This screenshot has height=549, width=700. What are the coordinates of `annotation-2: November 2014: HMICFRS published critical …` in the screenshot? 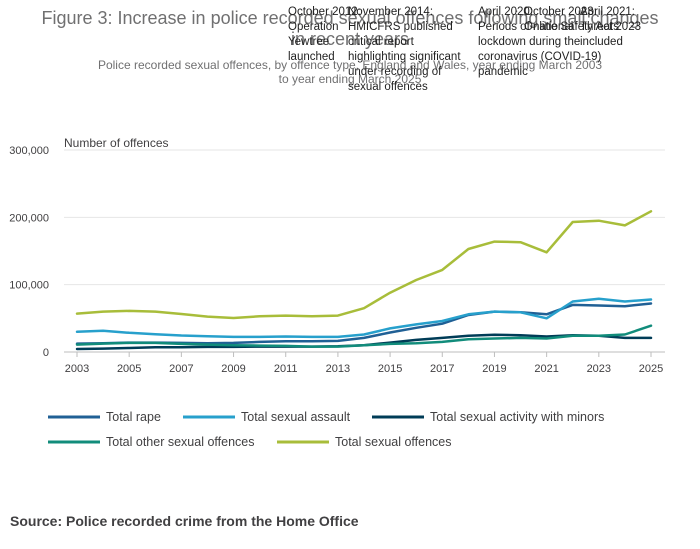 It's located at (404, 49).